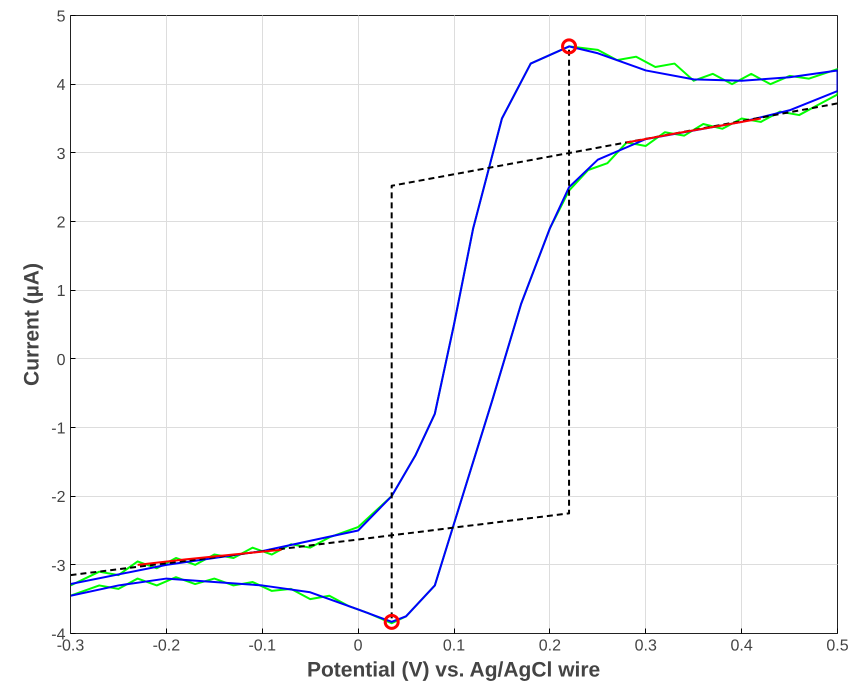 This screenshot has height=693, width=857. What do you see at coordinates (358, 646) in the screenshot?
I see `x-tick-label: 0` at bounding box center [358, 646].